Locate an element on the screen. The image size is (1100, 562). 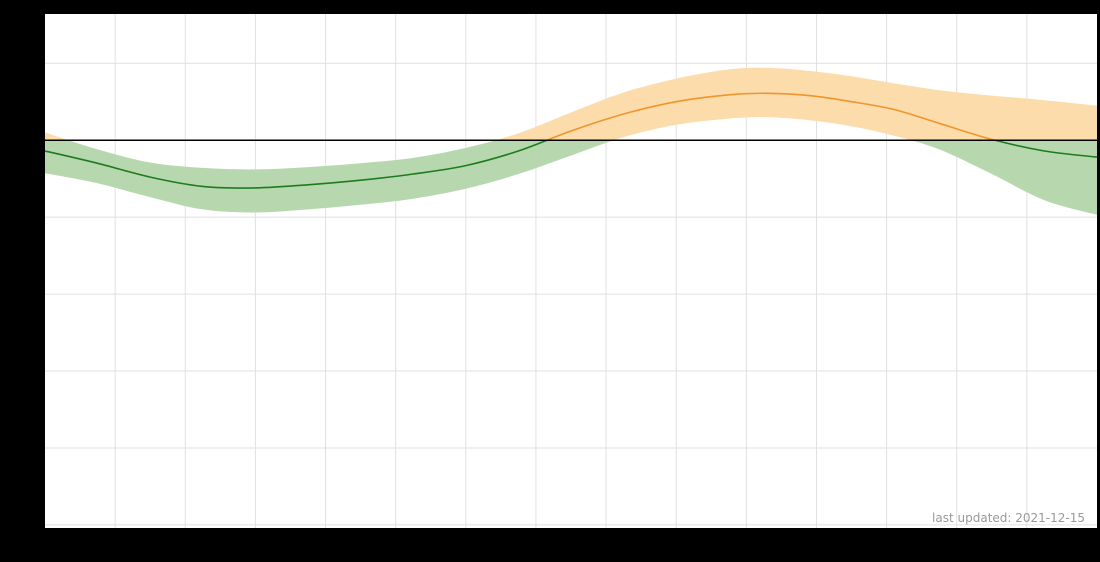
last-updated-label: last updated: 2021-12-15 is located at coordinates (1008, 518).